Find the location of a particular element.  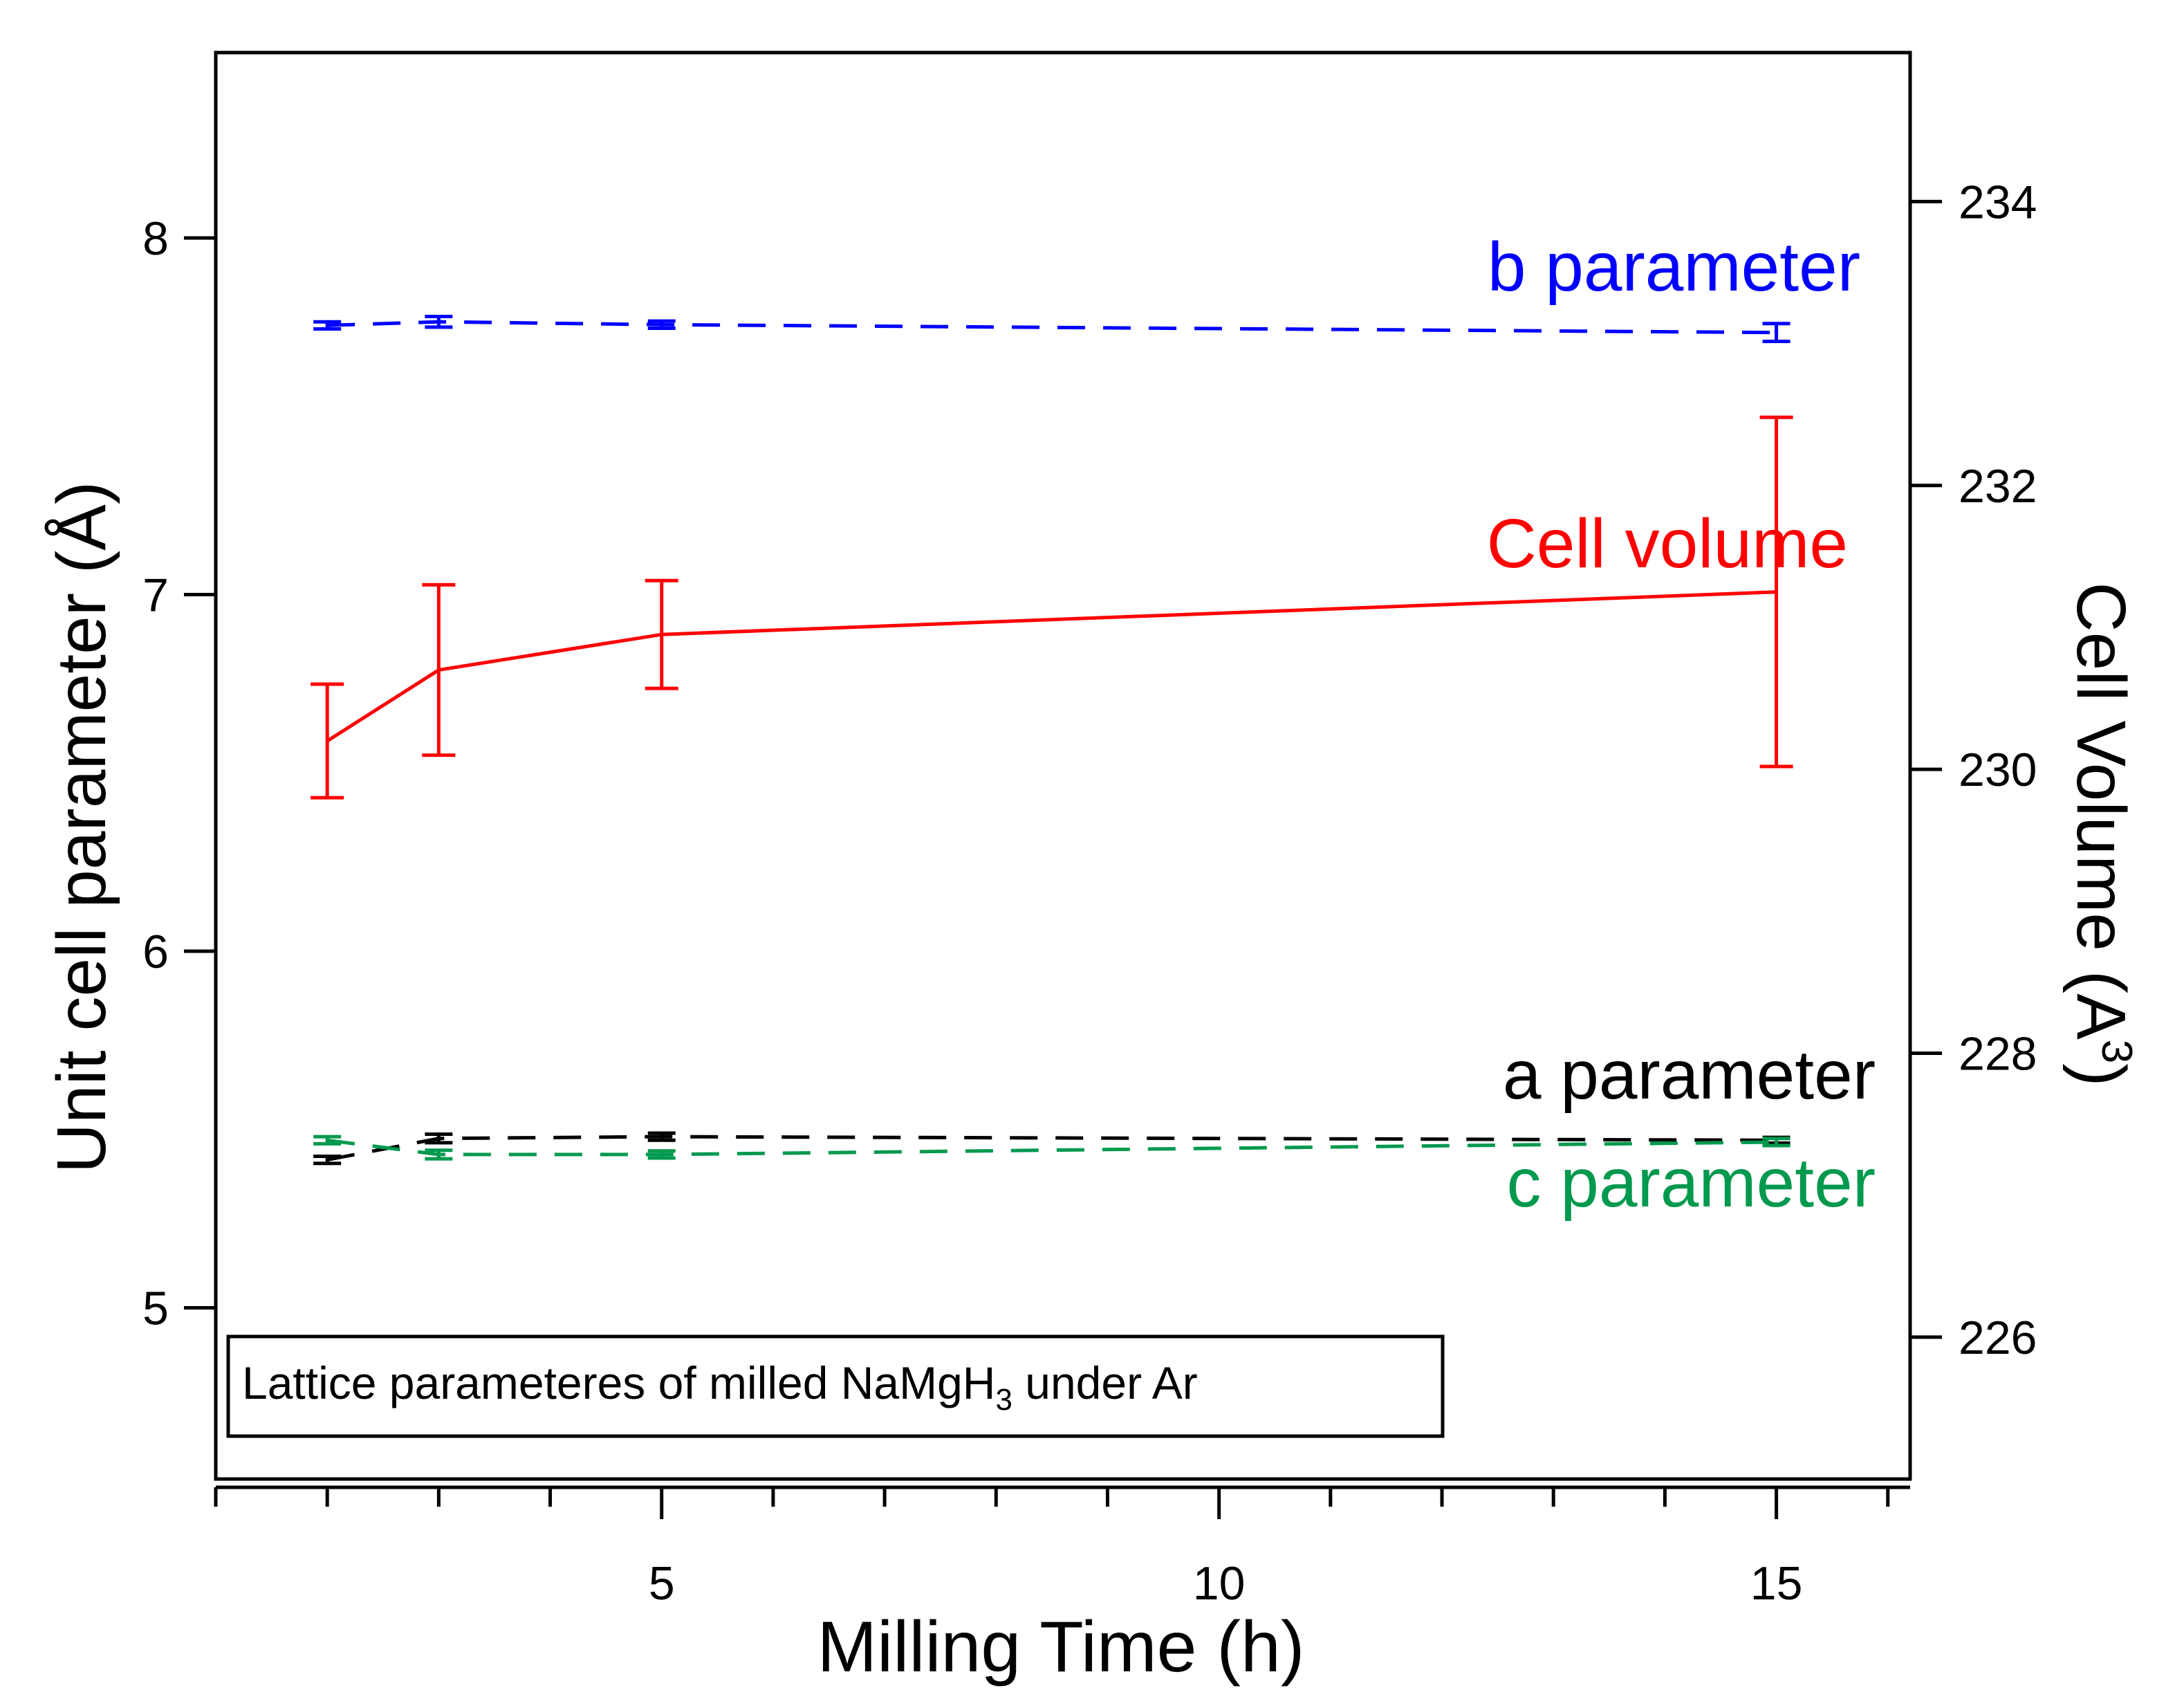

y-right-tick-label: 234 is located at coordinates (1998, 202).